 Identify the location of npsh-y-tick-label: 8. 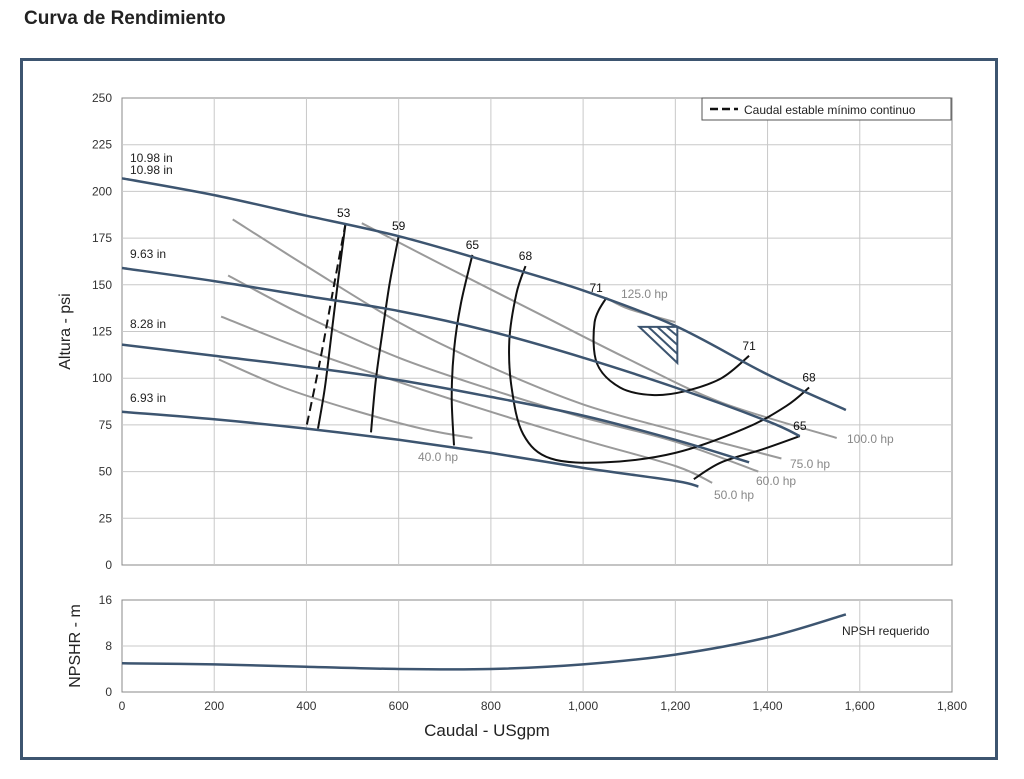
(108, 646).